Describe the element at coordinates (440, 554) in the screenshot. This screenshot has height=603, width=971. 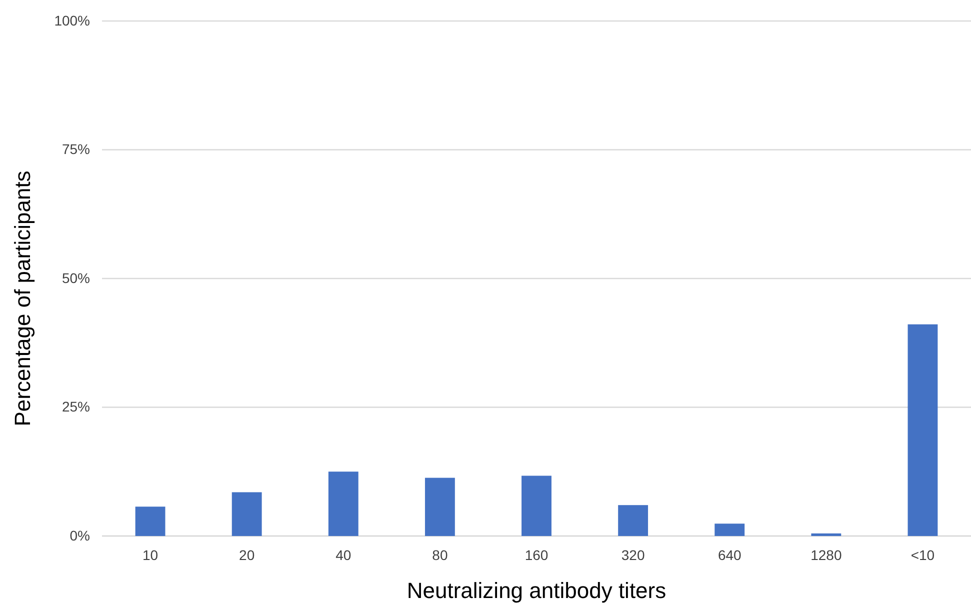
I see `x-tick-label: 80` at that location.